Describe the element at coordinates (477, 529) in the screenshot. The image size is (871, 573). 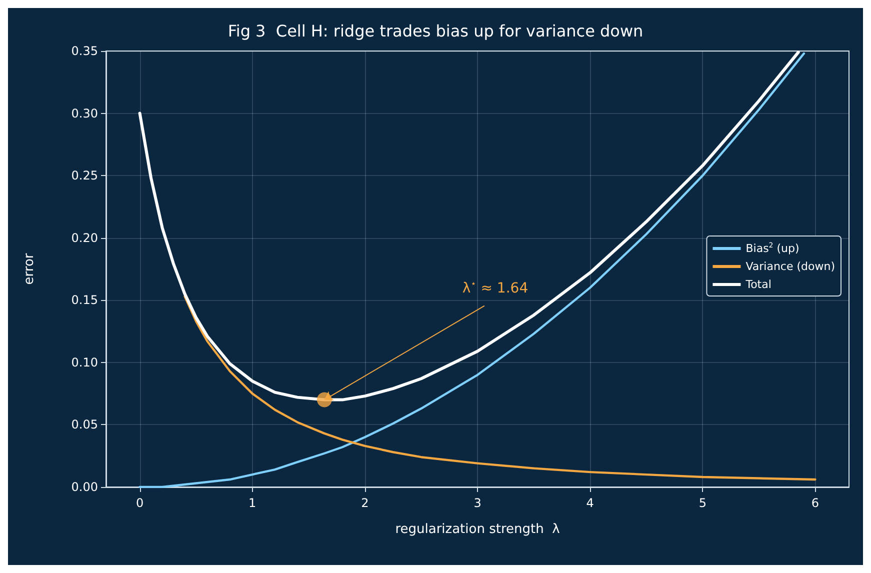
I see `x-axis-title: regularization strength λ` at that location.